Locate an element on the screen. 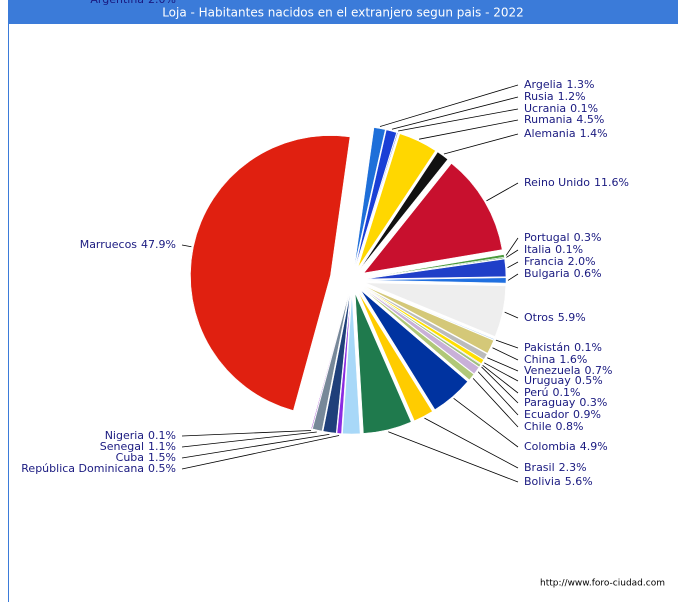 Image resolution: width=678 pixels, height=602 pixels. slice-value: 1.5% is located at coordinates (162, 457).